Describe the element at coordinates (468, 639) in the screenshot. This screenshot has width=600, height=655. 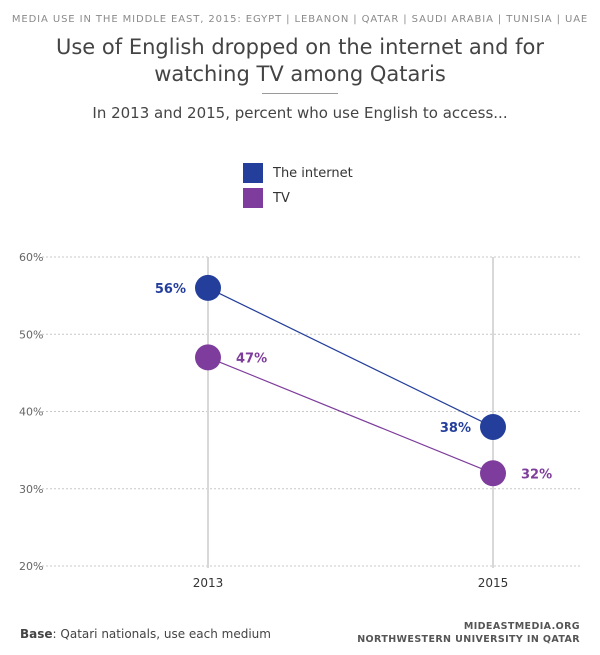
I see `source-org: NORTHWESTERN UNIVERSITY IN QATAR` at that location.